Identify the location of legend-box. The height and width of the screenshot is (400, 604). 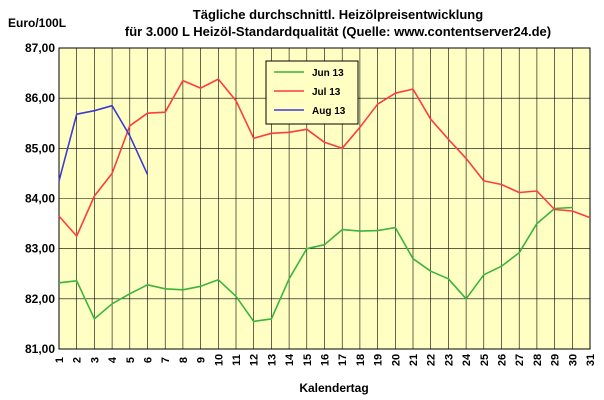
(312, 92).